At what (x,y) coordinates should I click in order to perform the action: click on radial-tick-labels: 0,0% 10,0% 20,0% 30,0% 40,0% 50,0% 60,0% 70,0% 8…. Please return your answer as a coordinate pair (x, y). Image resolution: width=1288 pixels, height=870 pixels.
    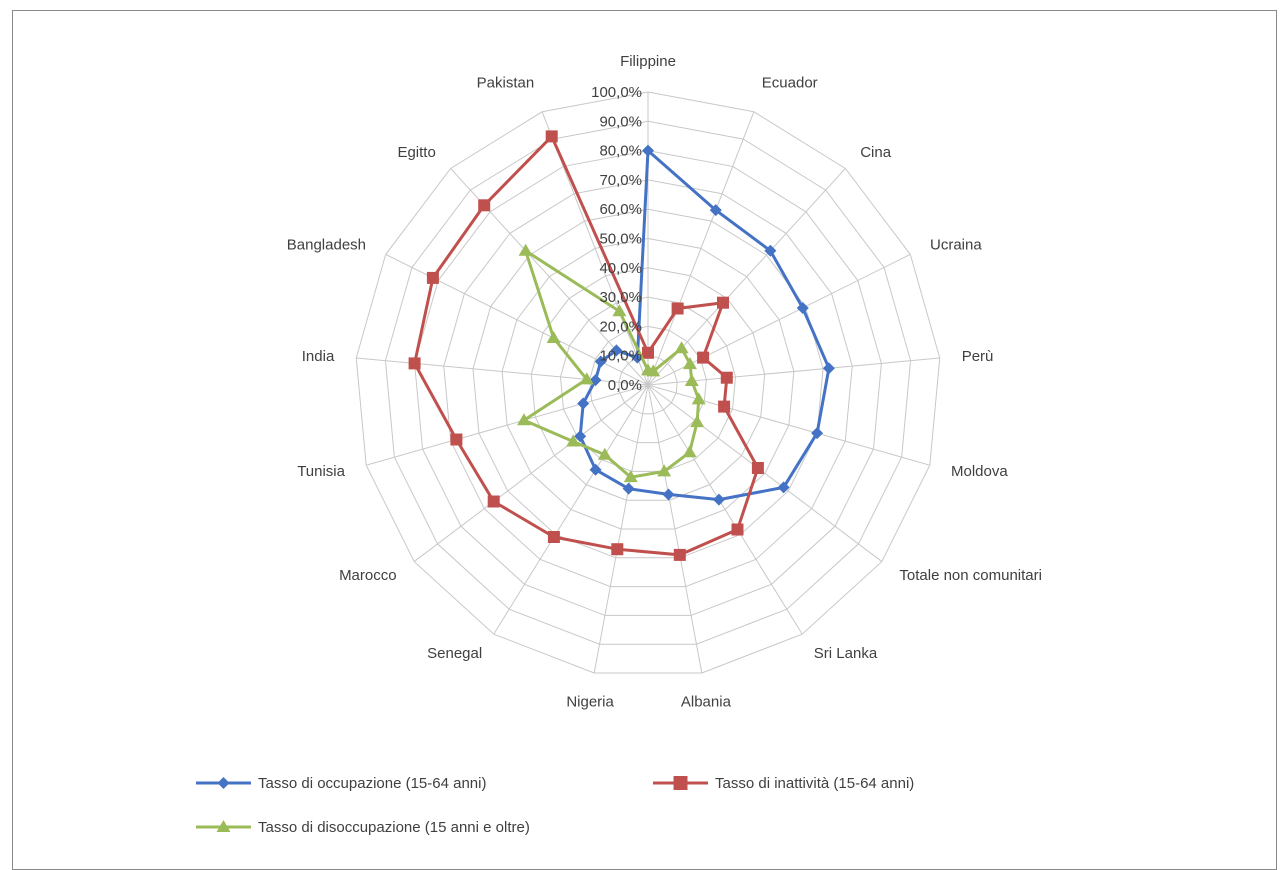
    Looking at the image, I should click on (616, 239).